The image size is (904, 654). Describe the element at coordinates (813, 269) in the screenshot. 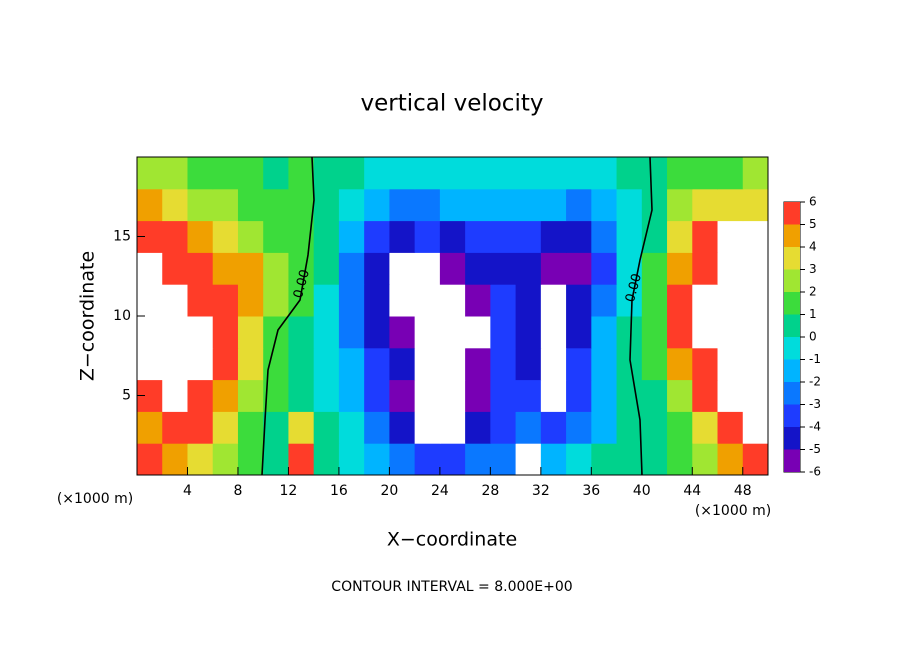

I see `colorbar-tick-label: 3` at that location.